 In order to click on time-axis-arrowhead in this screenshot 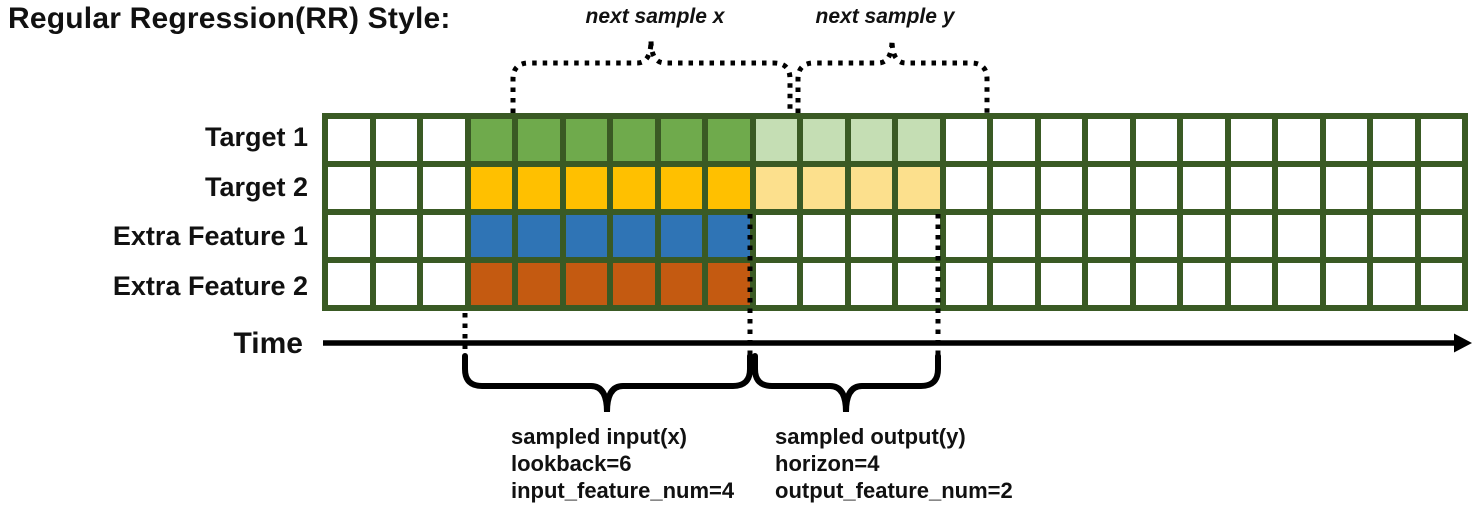, I will do `click(1463, 343)`.